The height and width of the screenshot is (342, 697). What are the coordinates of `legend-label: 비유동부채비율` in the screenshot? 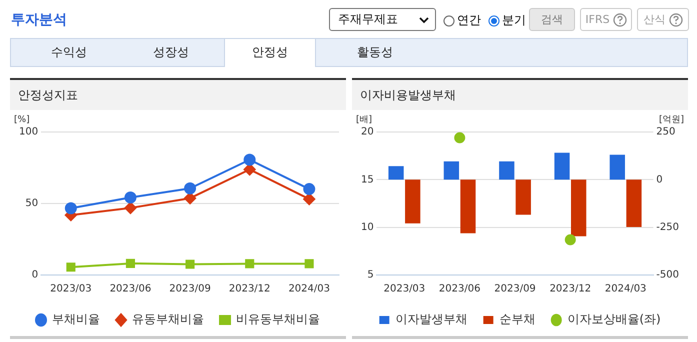 It's located at (278, 319).